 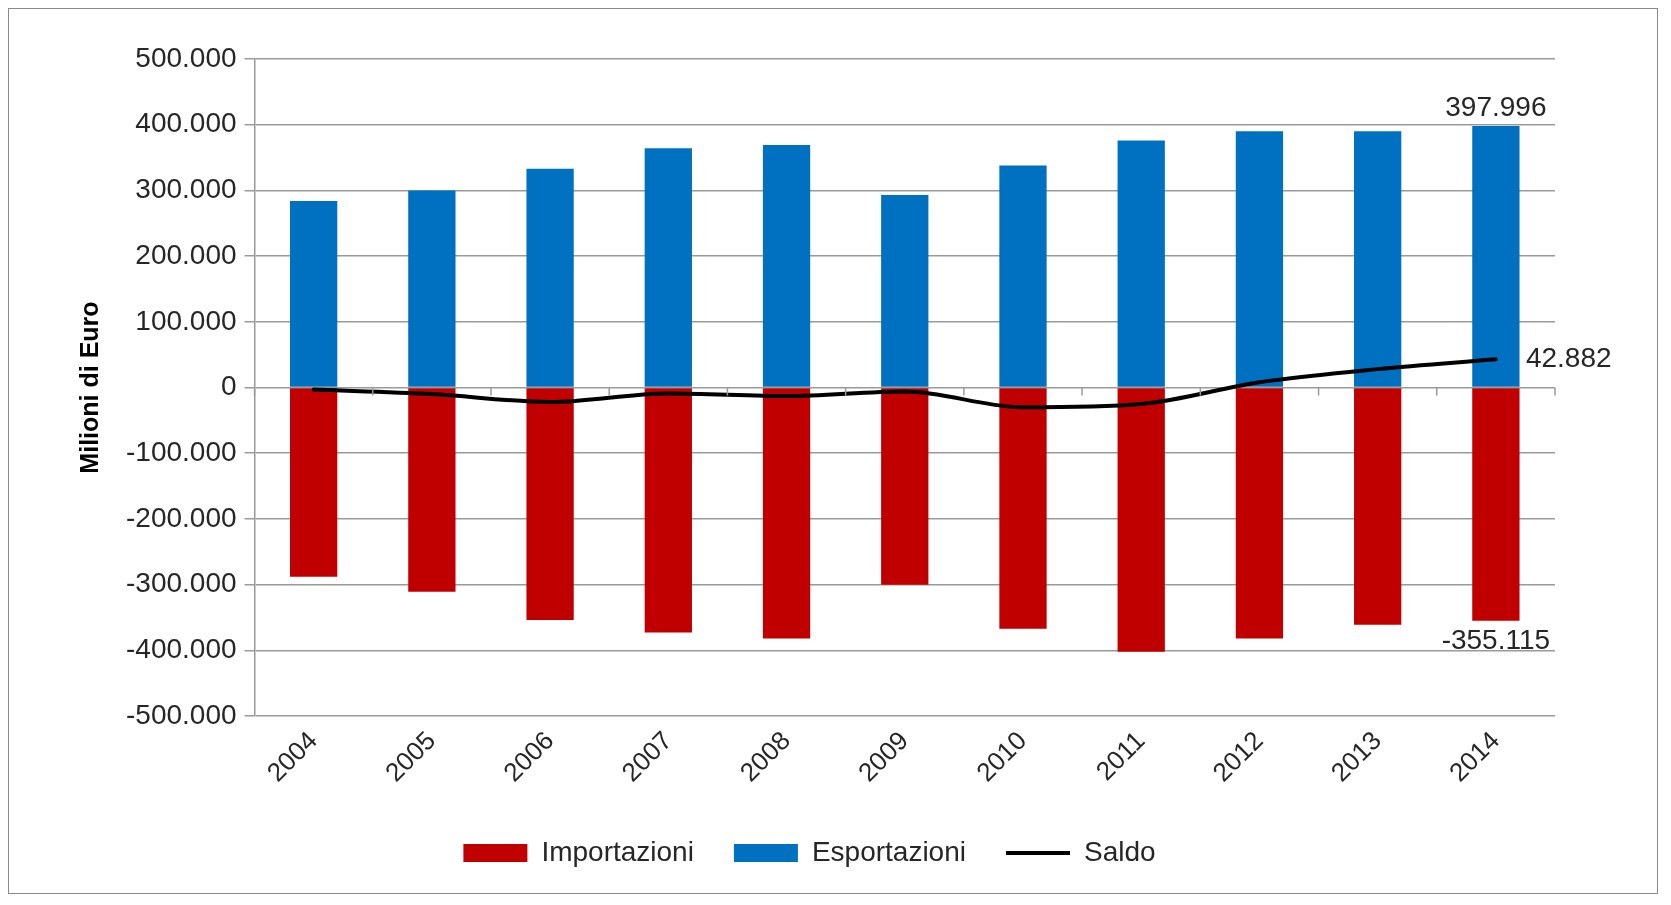 I want to click on line-series, so click(x=904, y=383).